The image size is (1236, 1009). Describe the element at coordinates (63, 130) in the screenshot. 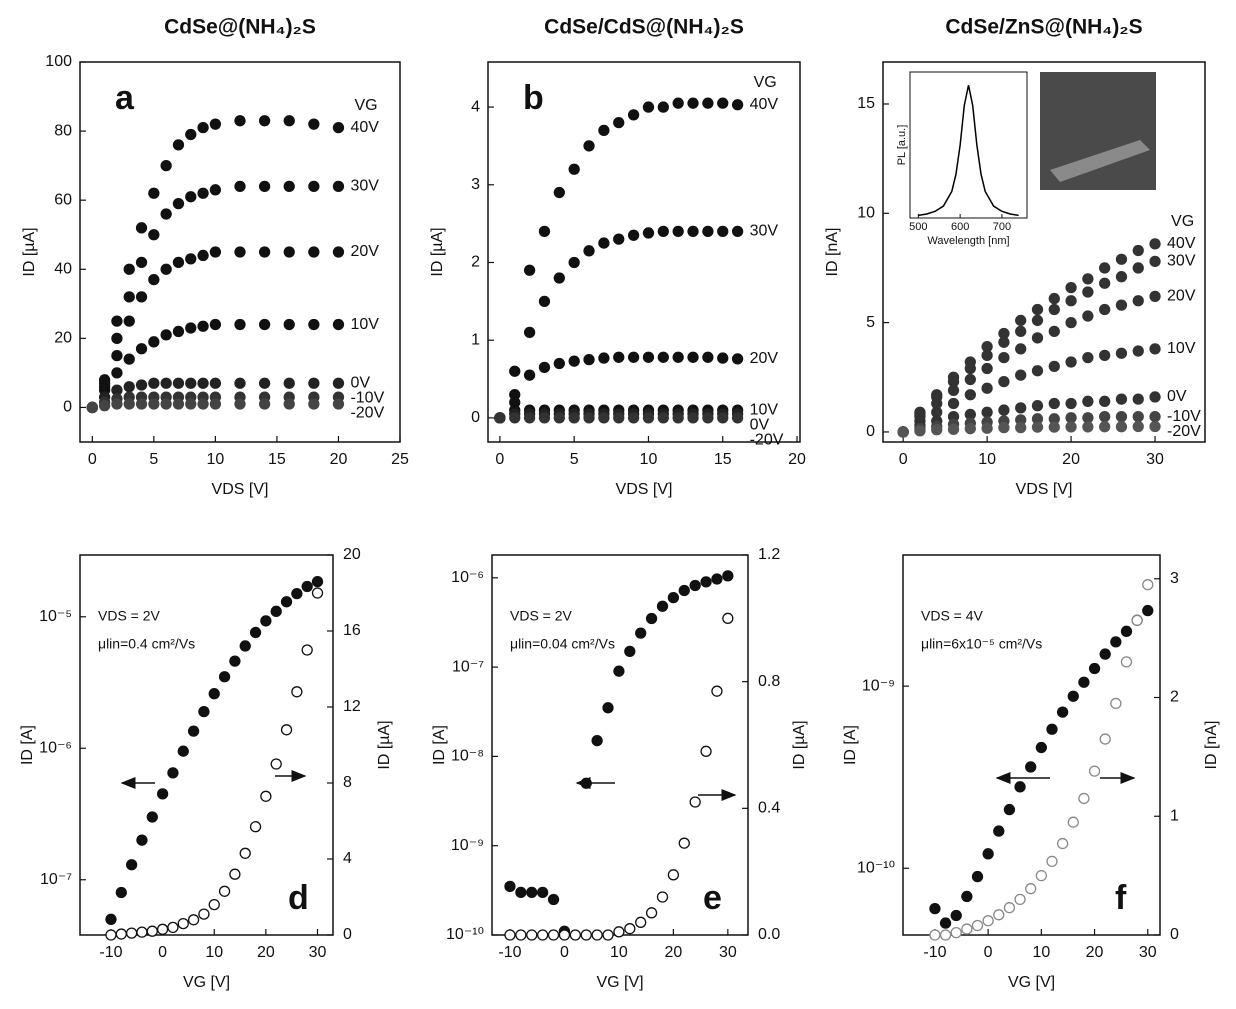

I see `y-tick-label: 80` at that location.